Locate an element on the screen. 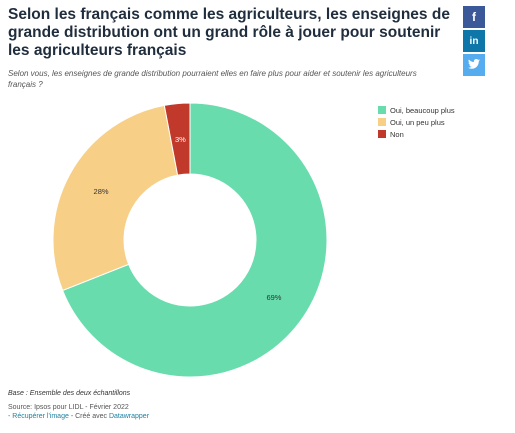 This screenshot has width=515, height=433. legend-label: Oui, beaucoup plus is located at coordinates (422, 110).